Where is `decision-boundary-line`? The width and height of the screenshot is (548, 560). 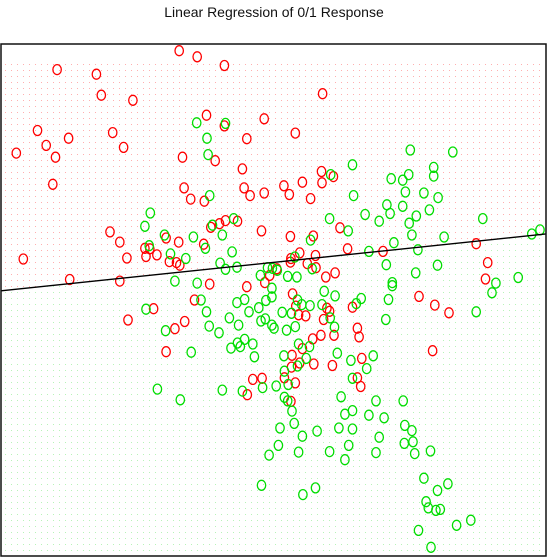
decision-boundary-line is located at coordinates (273, 262).